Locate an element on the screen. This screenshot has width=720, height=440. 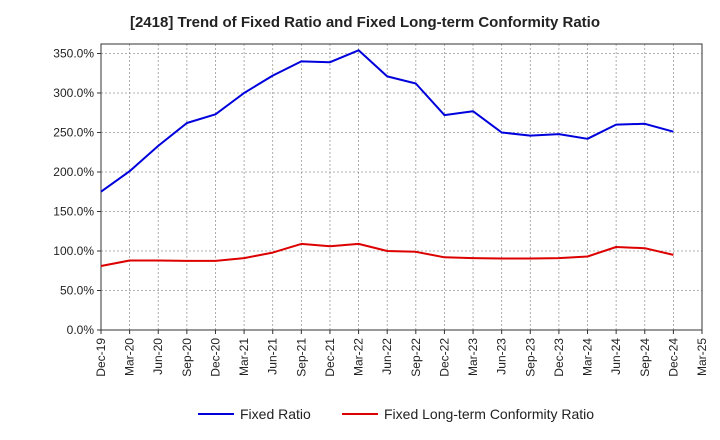
x-tick-label: Dec-21 is located at coordinates (330, 357).